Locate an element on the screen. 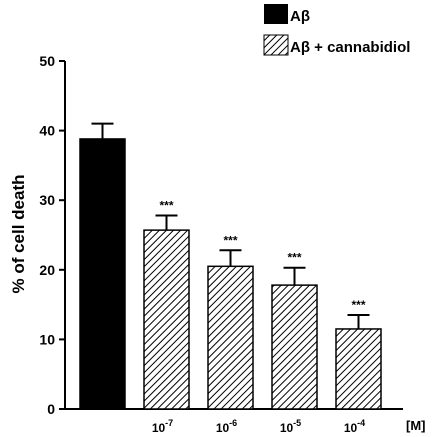  x-tick-exponent: -5 is located at coordinates (297, 423).